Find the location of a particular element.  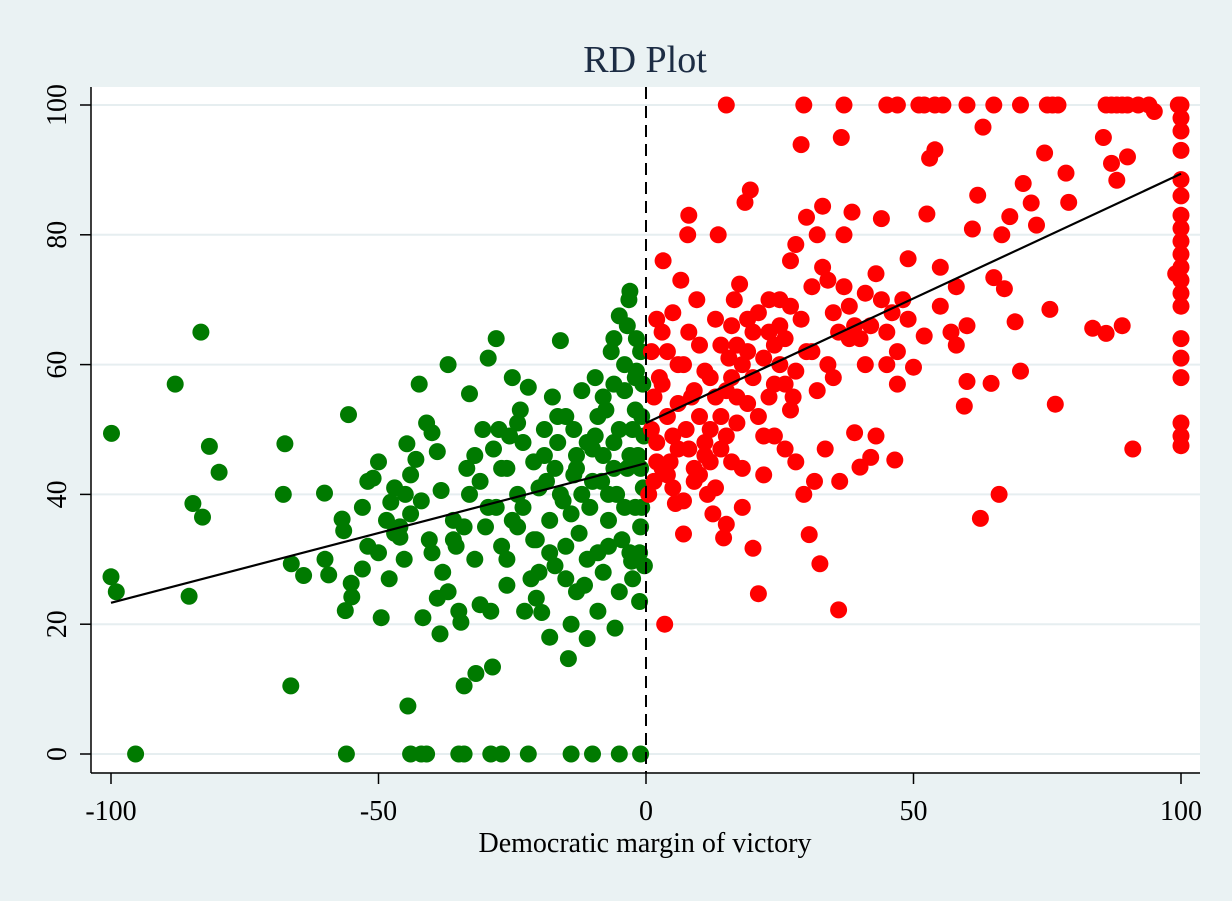

x-axis-ticks: -100 -50 0 50 100 is located at coordinates (643, 800).